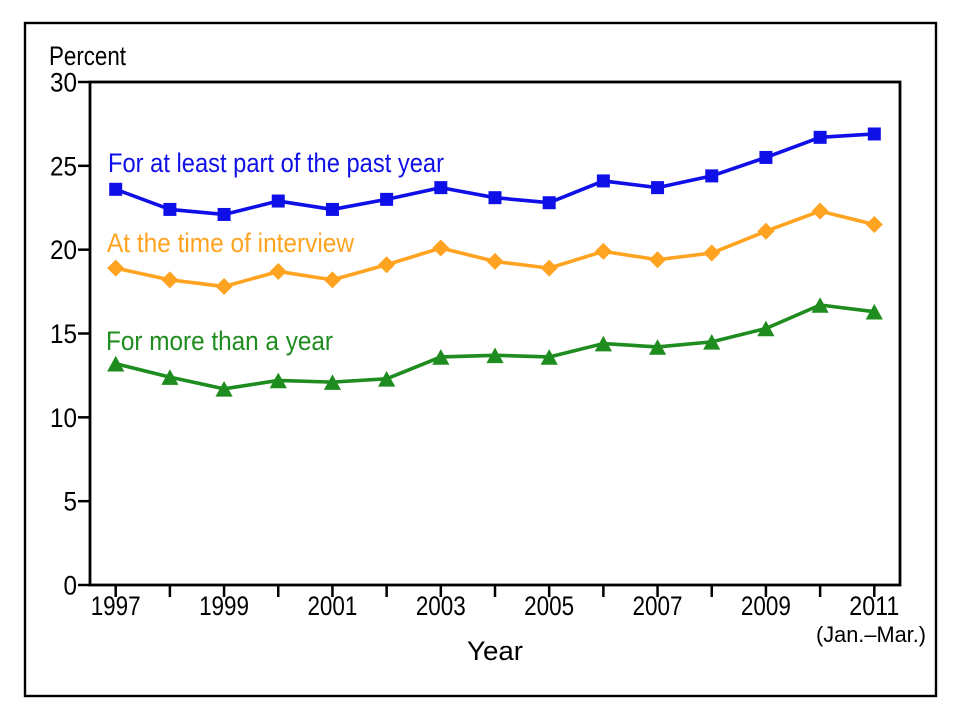 The height and width of the screenshot is (720, 960). What do you see at coordinates (495, 591) in the screenshot?
I see `x-axis-ticks` at bounding box center [495, 591].